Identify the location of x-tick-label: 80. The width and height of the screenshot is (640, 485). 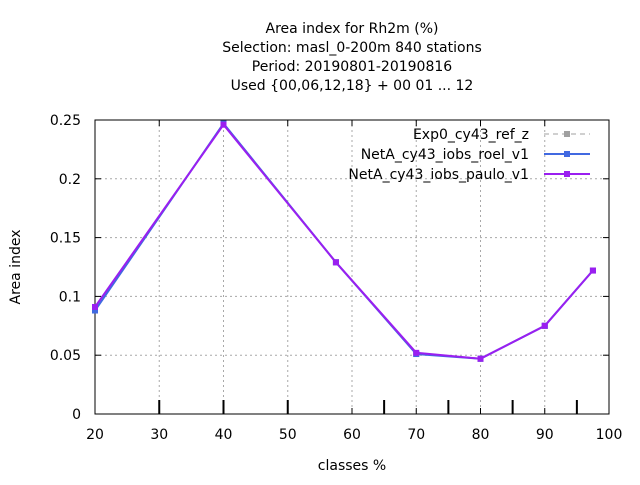
(481, 435).